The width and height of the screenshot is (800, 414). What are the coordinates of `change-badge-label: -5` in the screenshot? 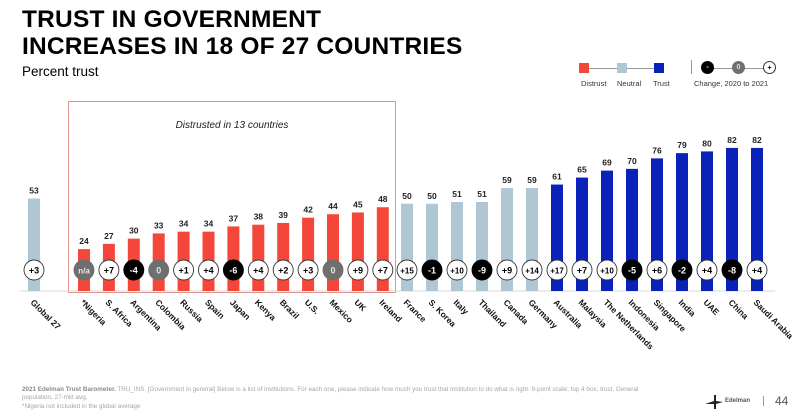 It's located at (632, 271).